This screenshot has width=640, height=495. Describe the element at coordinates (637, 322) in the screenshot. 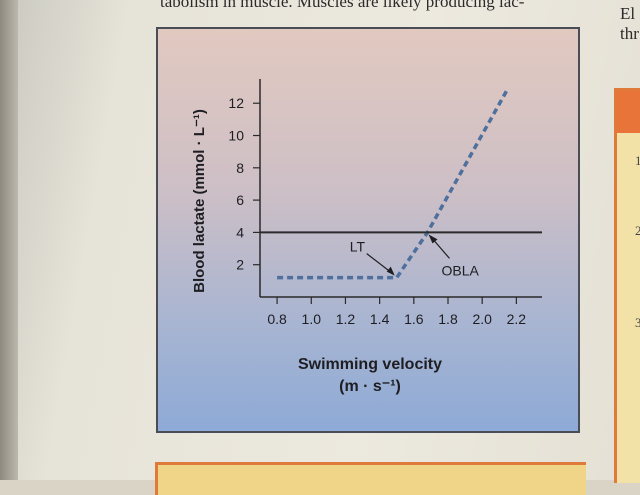

I see `sidebar-item-number: 3` at that location.